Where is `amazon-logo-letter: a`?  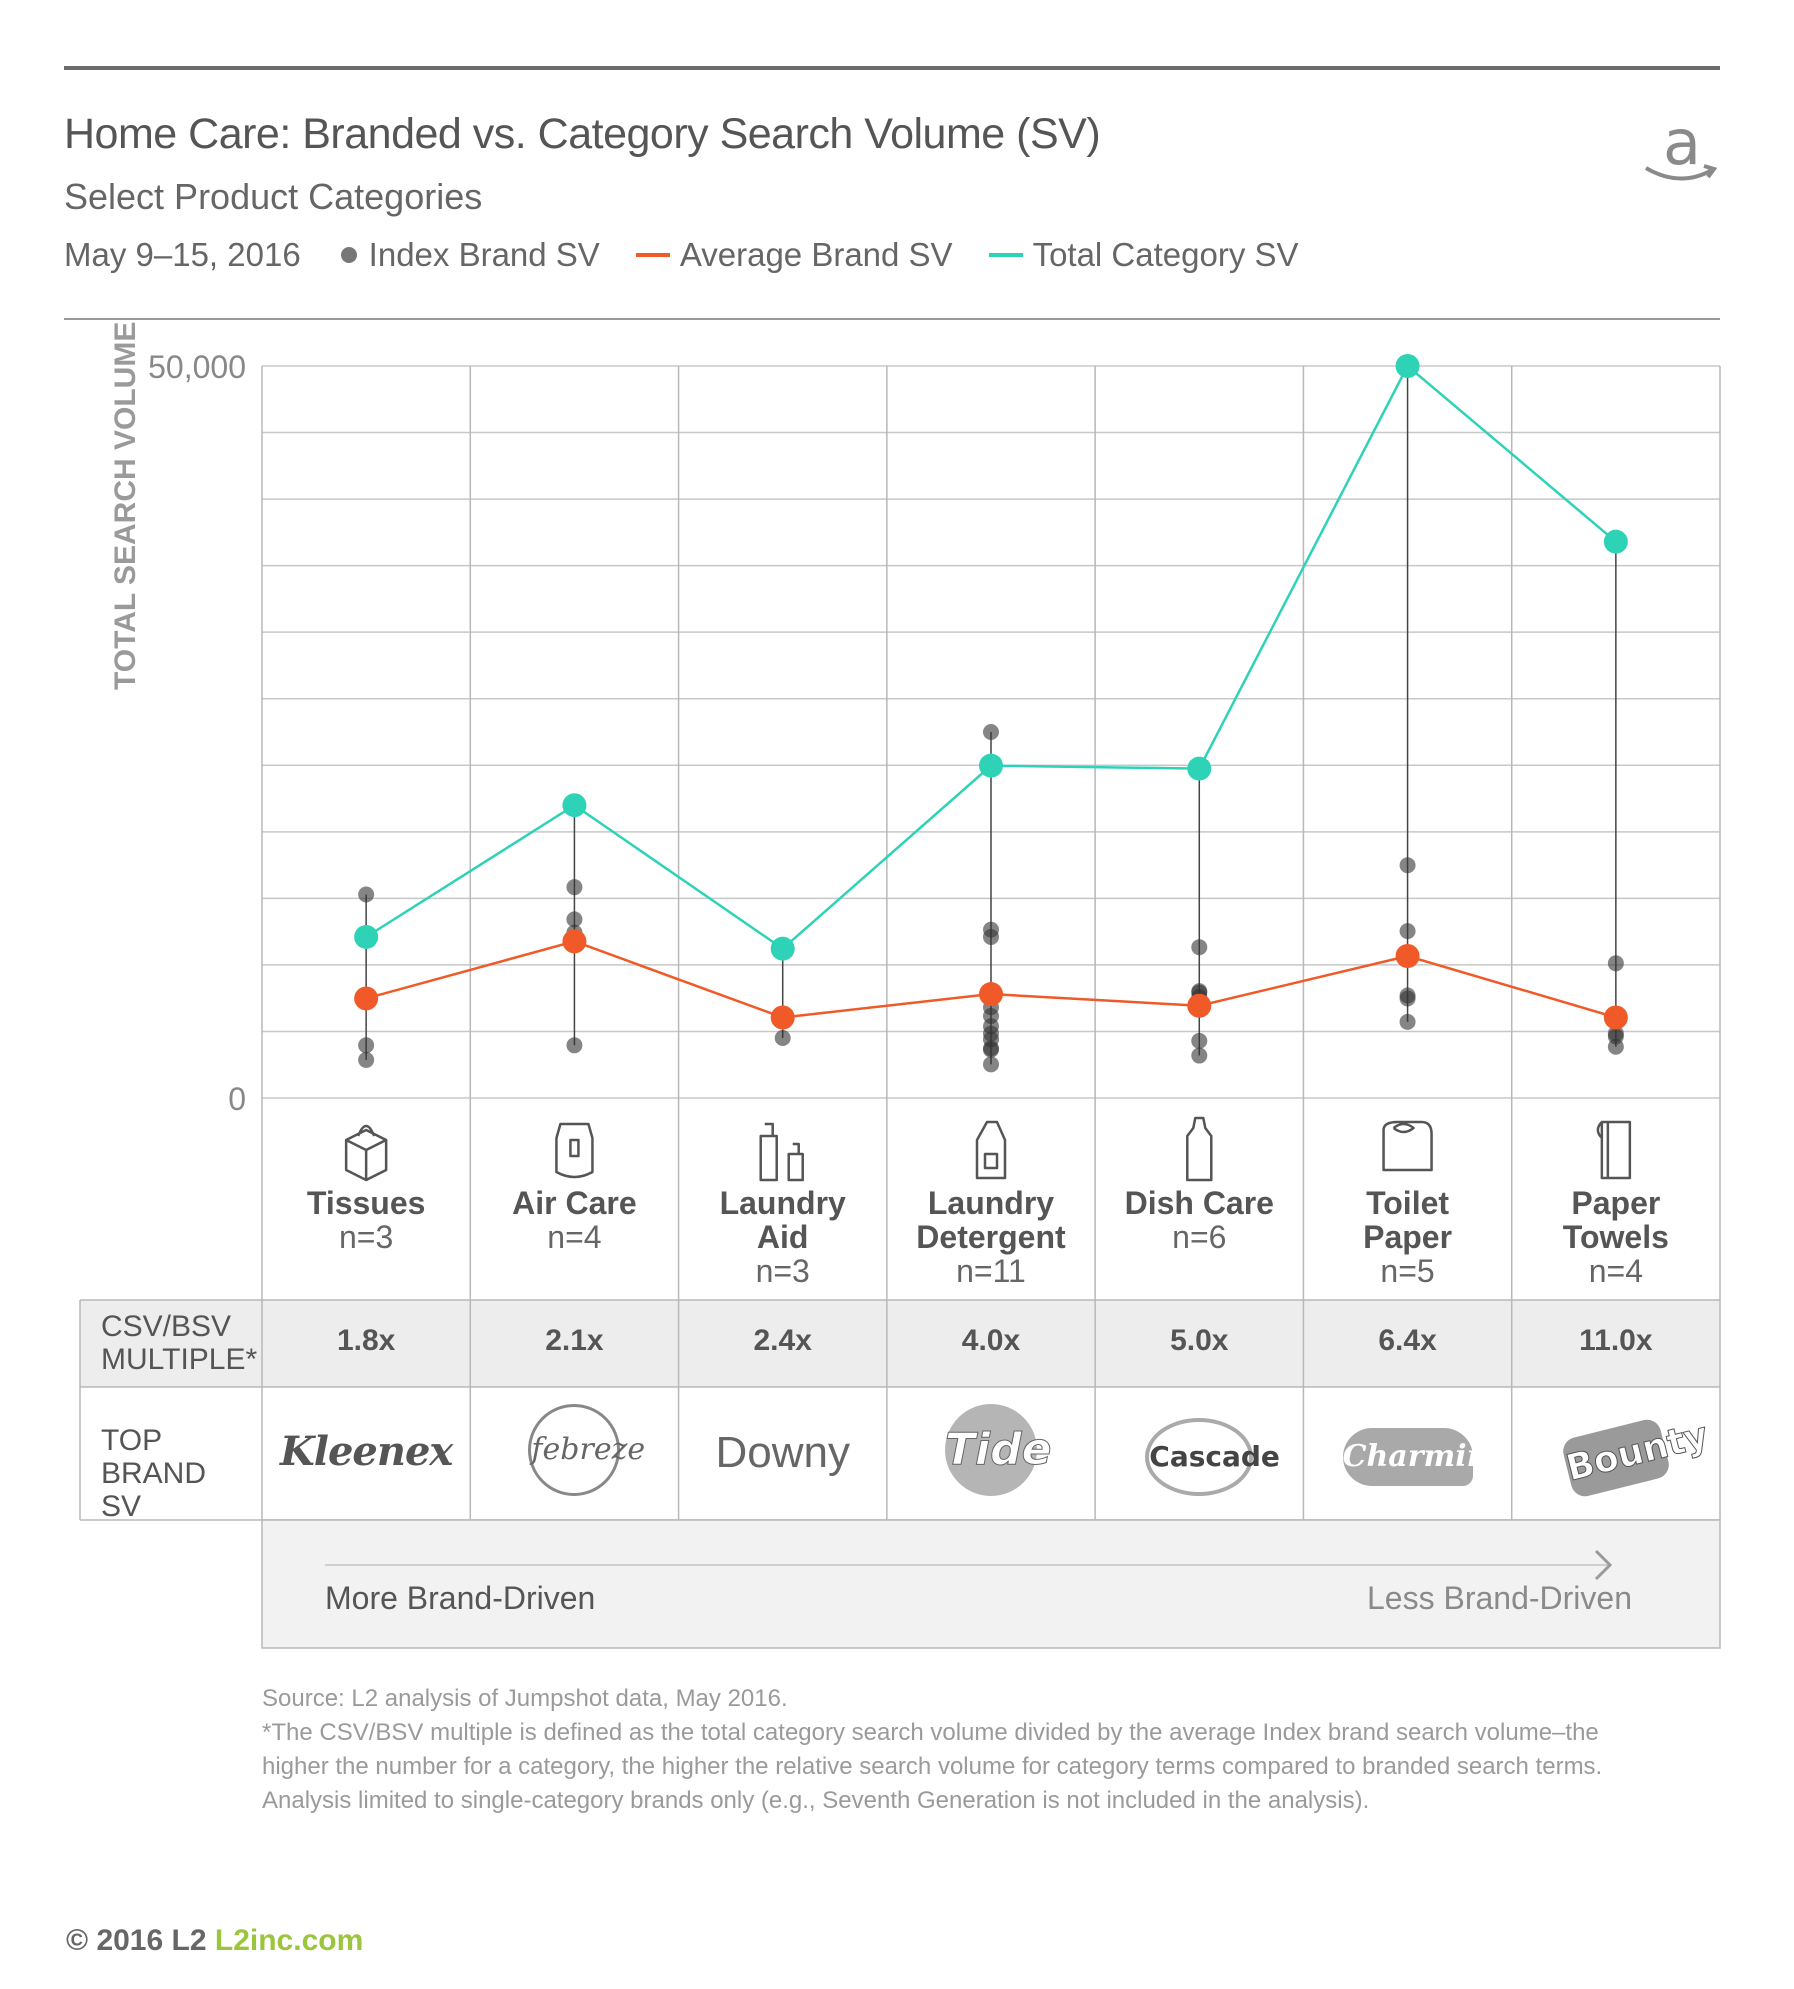
amazon-logo-letter: a is located at coordinates (1682, 142).